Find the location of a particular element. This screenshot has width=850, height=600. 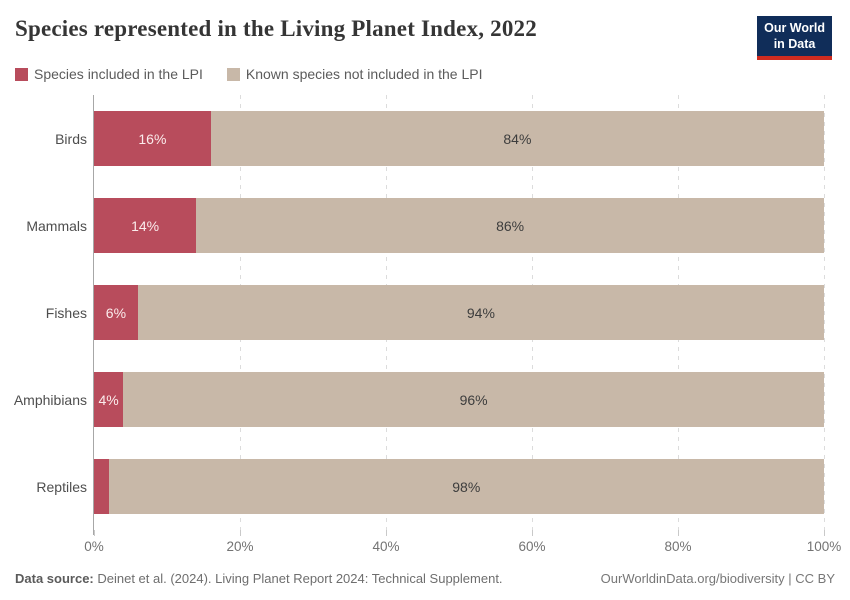

legend-label-included: Species included in the LPI is located at coordinates (118, 74).